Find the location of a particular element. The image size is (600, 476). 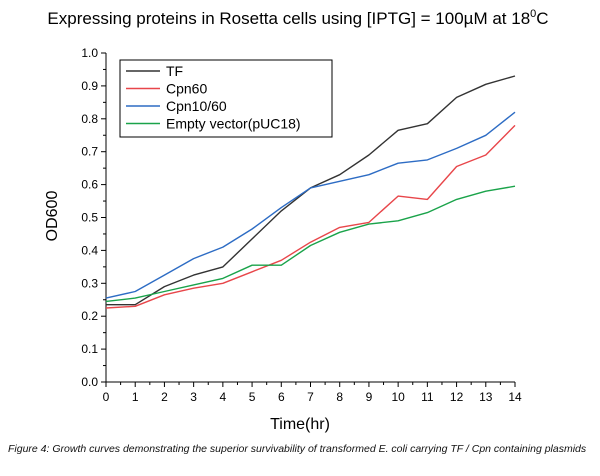

y-tick-label: 0.8 is located at coordinates (89, 119).